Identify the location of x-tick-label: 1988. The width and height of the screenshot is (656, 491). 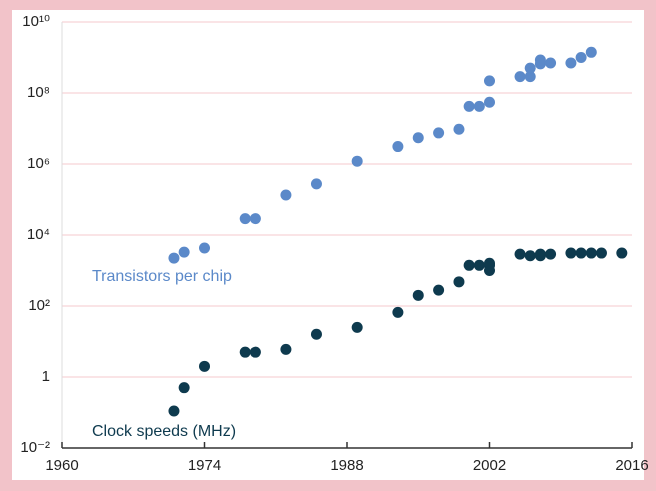
(346, 465).